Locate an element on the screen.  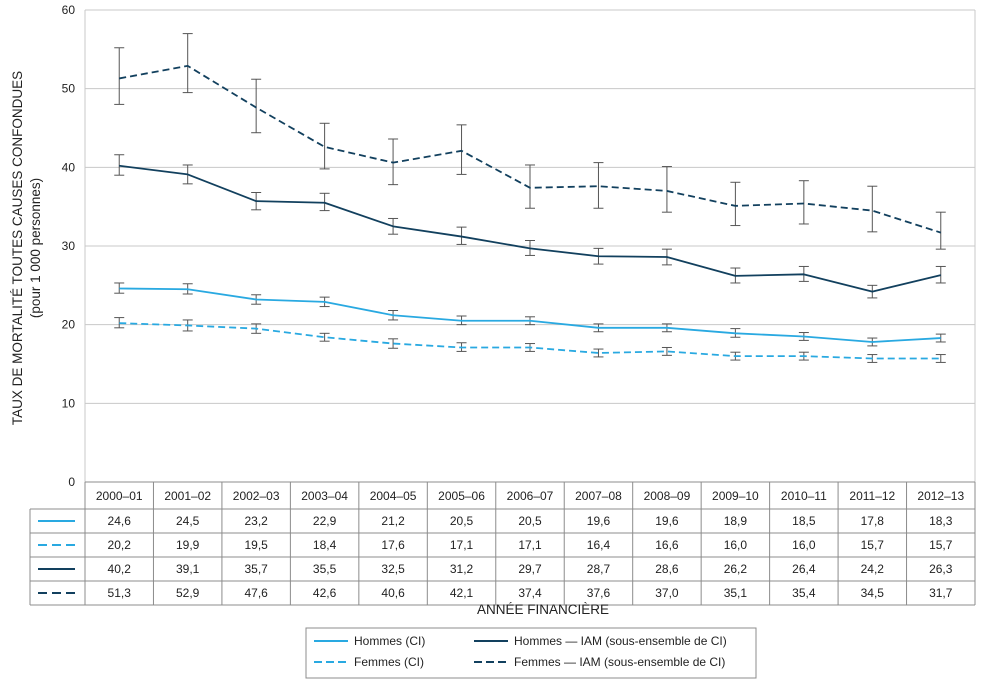
data-label: 23,2 is located at coordinates (256, 521).